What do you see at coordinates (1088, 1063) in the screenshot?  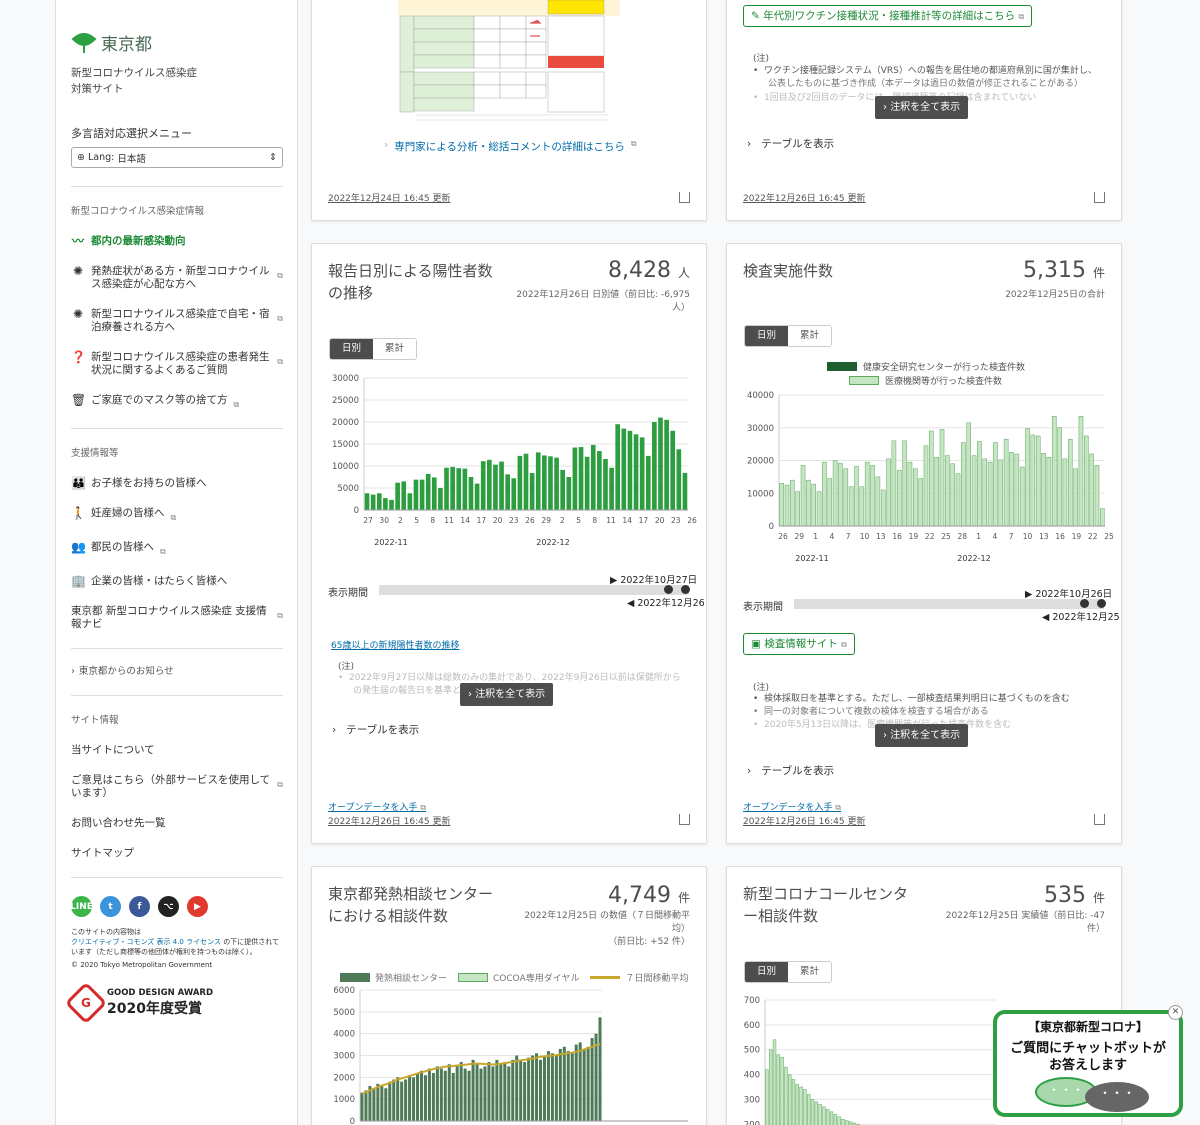 I see `chatbot-banner: 【東京都新型コロナ】 ご質問にチャットボットが お答えします ・・・ ・・・` at bounding box center [1088, 1063].